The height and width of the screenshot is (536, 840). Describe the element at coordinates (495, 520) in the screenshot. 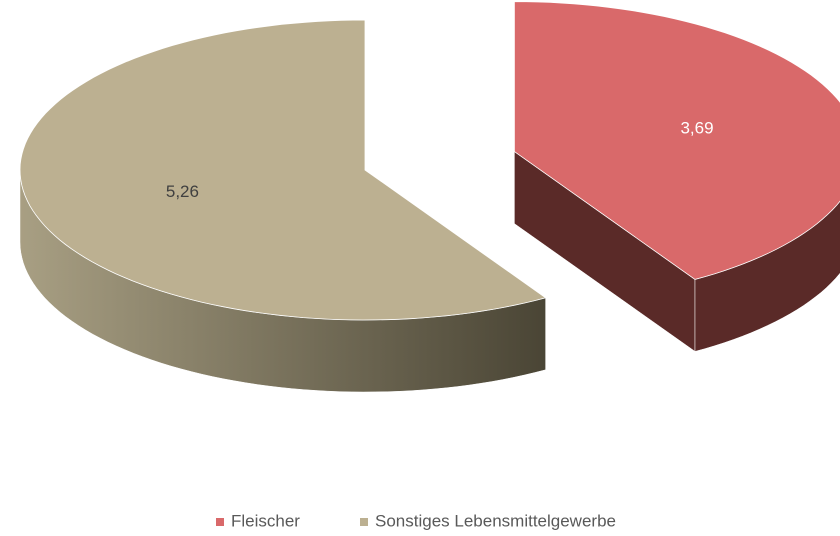

I see `legend-label: Sonstiges Lebensmittelgewerbe` at that location.